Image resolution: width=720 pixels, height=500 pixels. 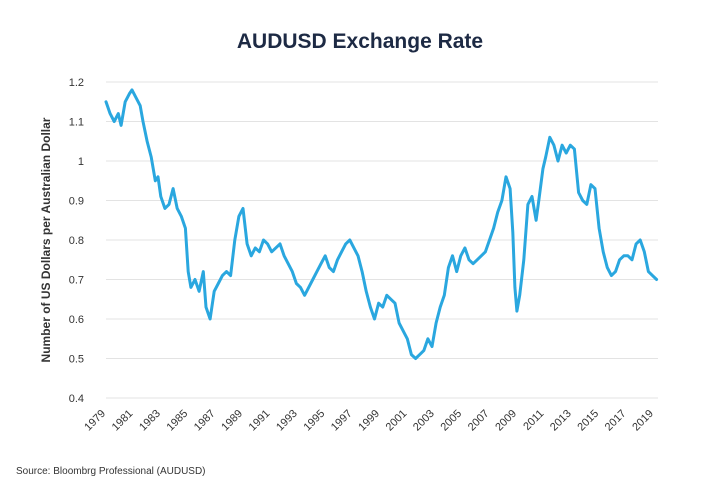 What do you see at coordinates (643, 421) in the screenshot?
I see `x-tick-label: 2019` at bounding box center [643, 421].